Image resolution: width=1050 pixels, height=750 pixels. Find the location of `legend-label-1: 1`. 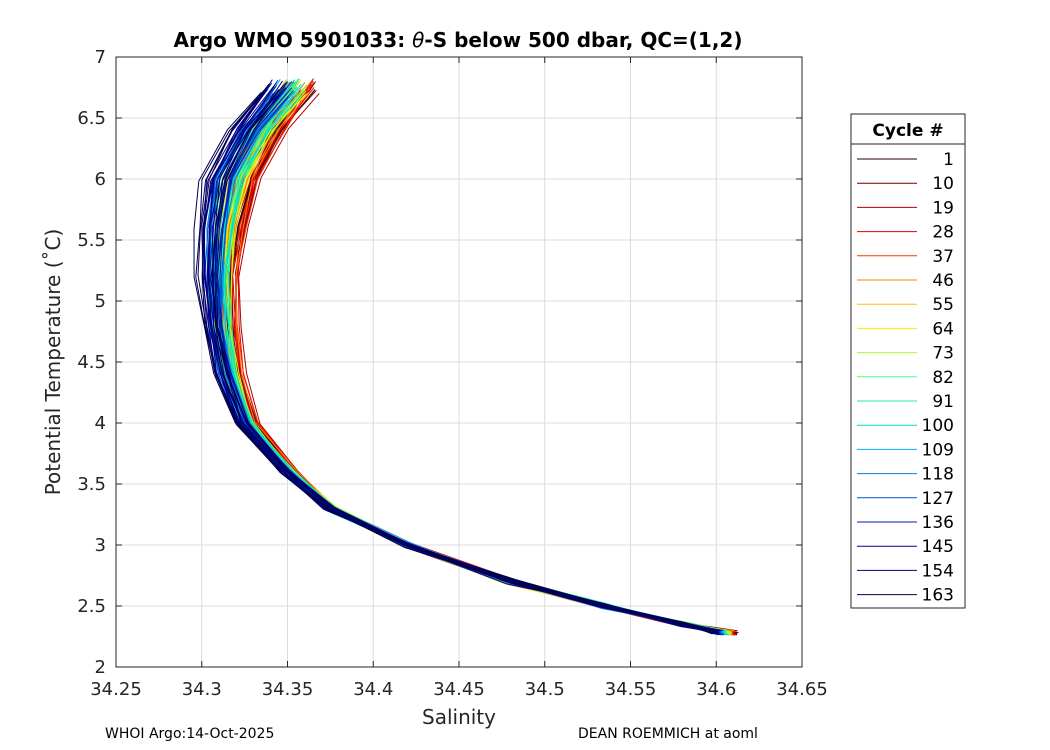

legend-label-1: 1 is located at coordinates (948, 160).